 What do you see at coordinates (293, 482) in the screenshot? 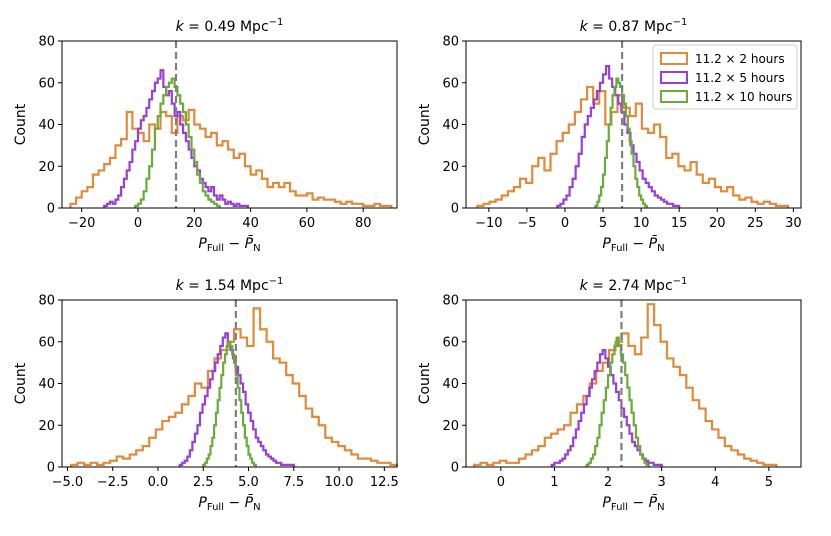
I see `x-tick-label: 7.5` at bounding box center [293, 482].